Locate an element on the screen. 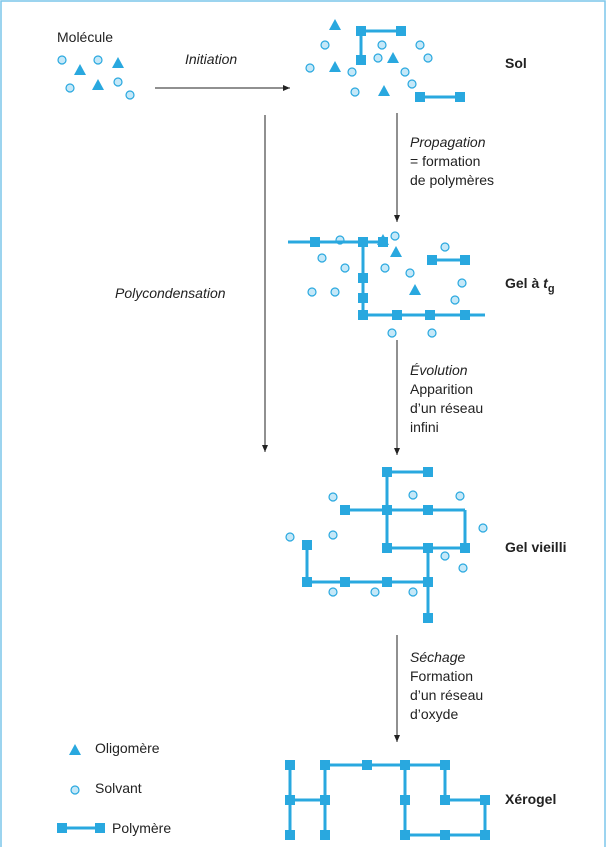 The width and height of the screenshot is (606, 847). label: Initiation is located at coordinates (211, 59).